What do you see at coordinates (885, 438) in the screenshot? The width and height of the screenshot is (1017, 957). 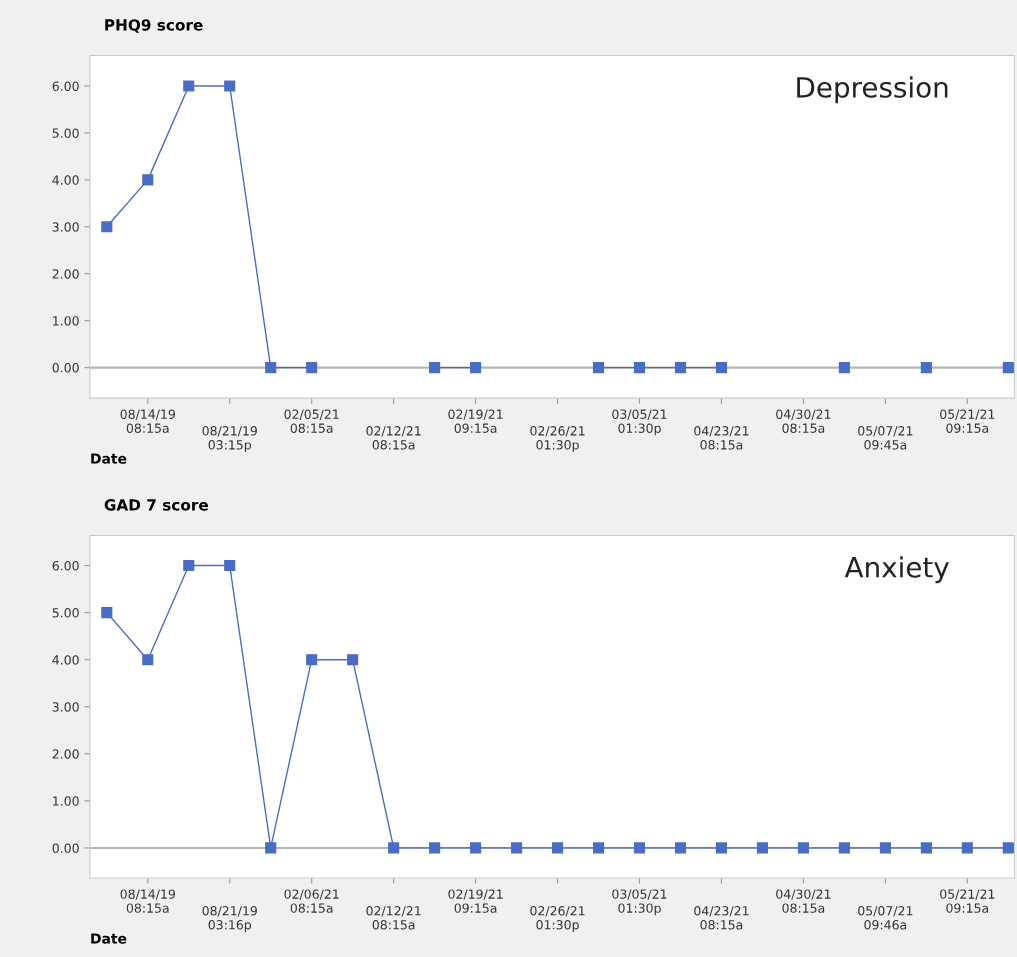 I see `x-tick-label: 05/07/21 09:45a` at bounding box center [885, 438].